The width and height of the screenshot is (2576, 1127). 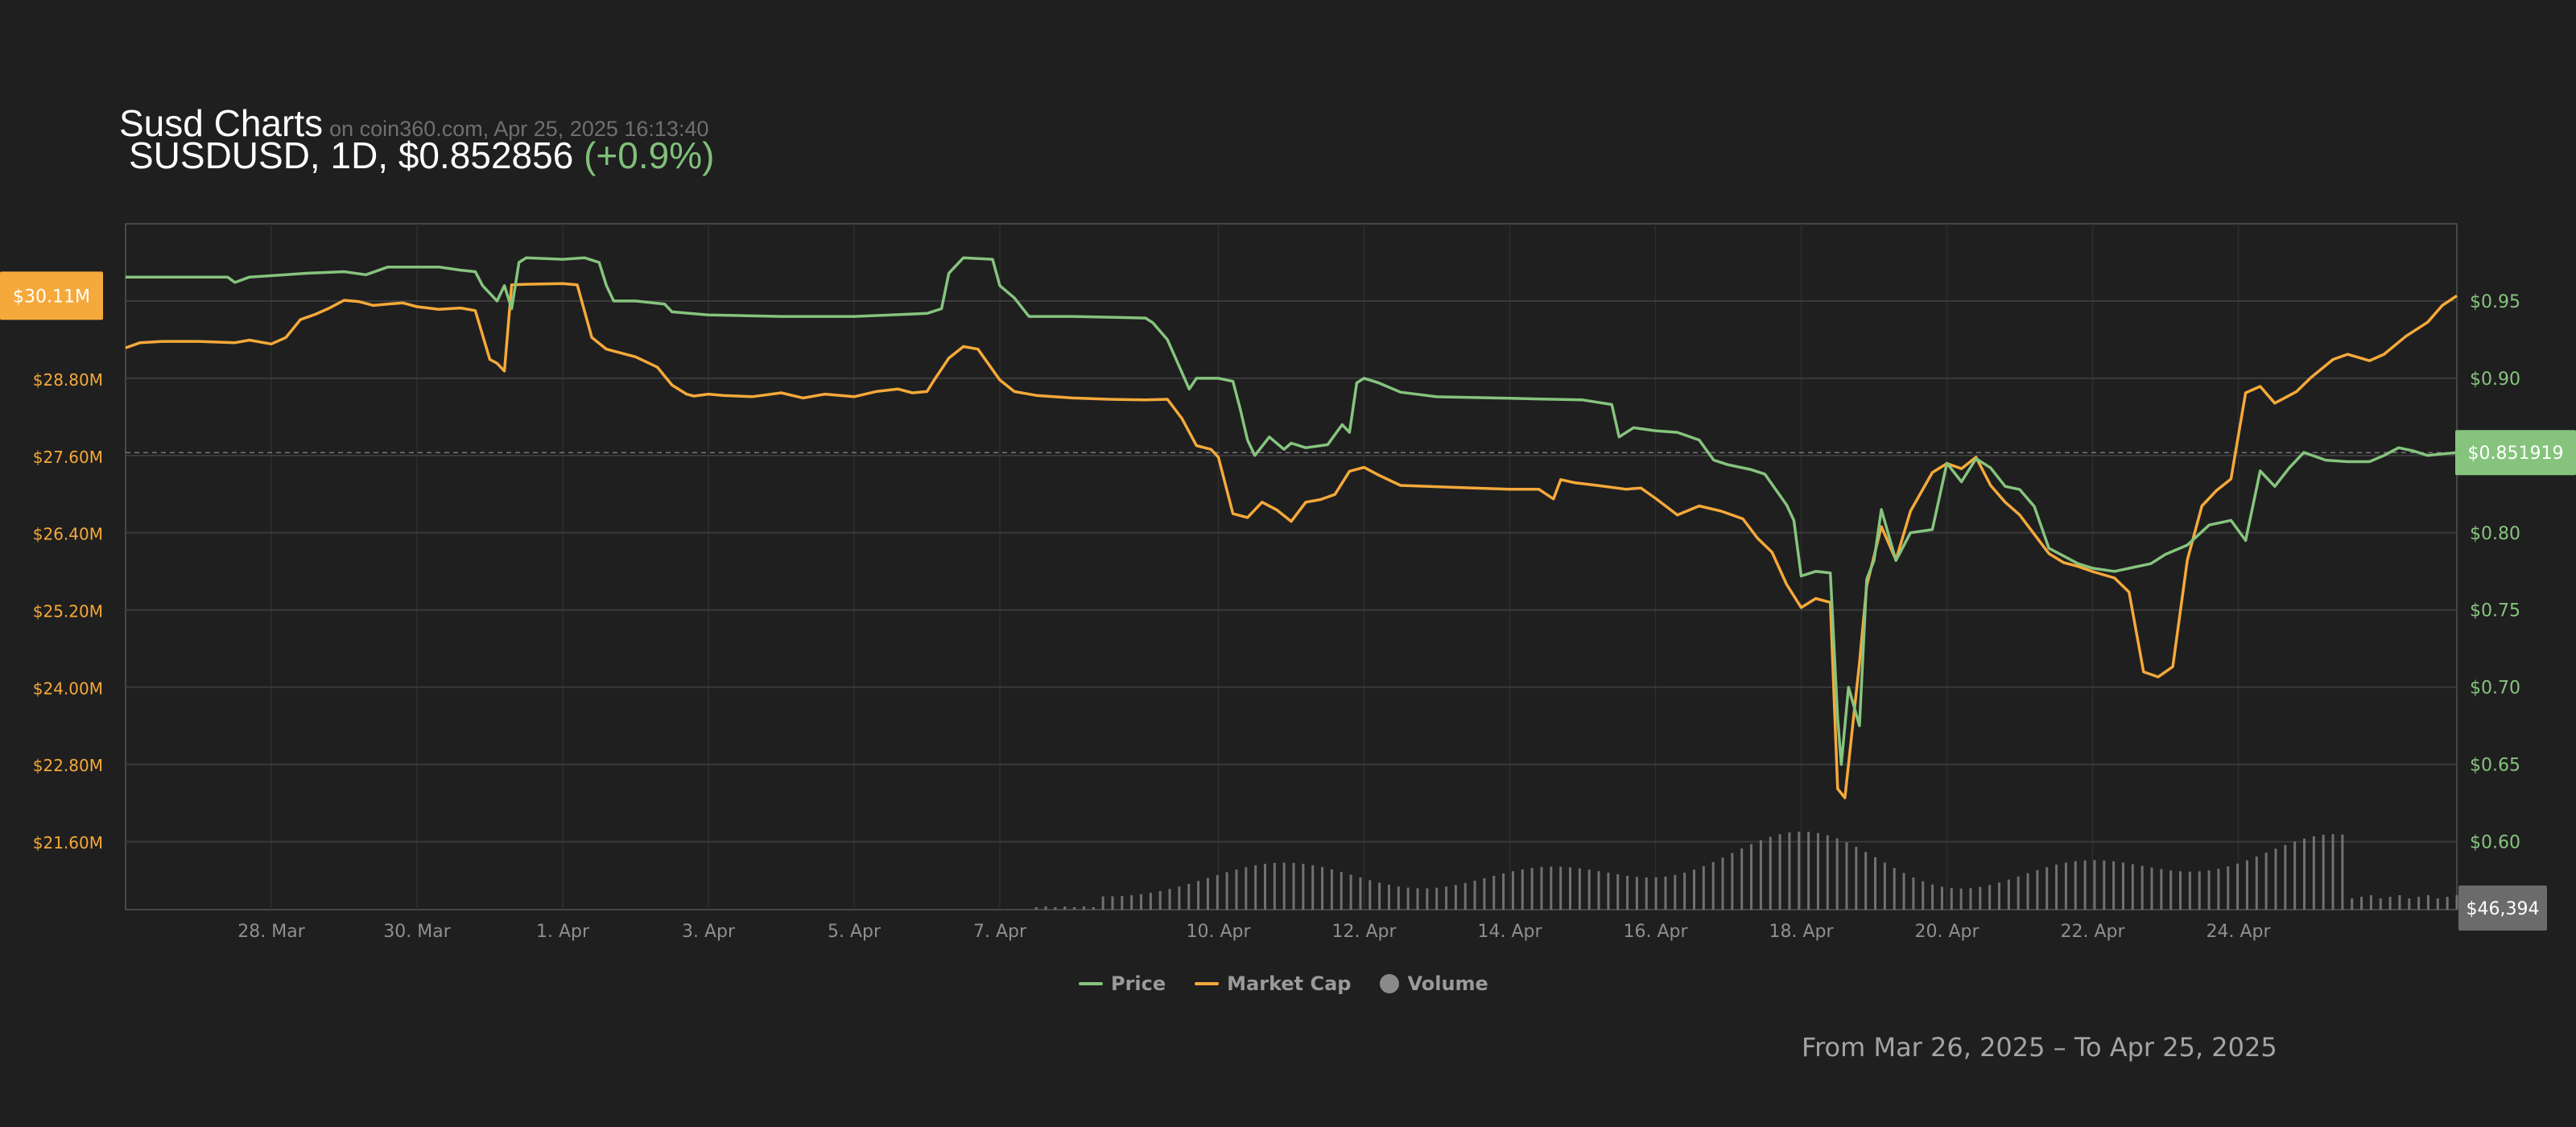 I want to click on y-right-tick-label: $0.65, so click(x=2495, y=766).